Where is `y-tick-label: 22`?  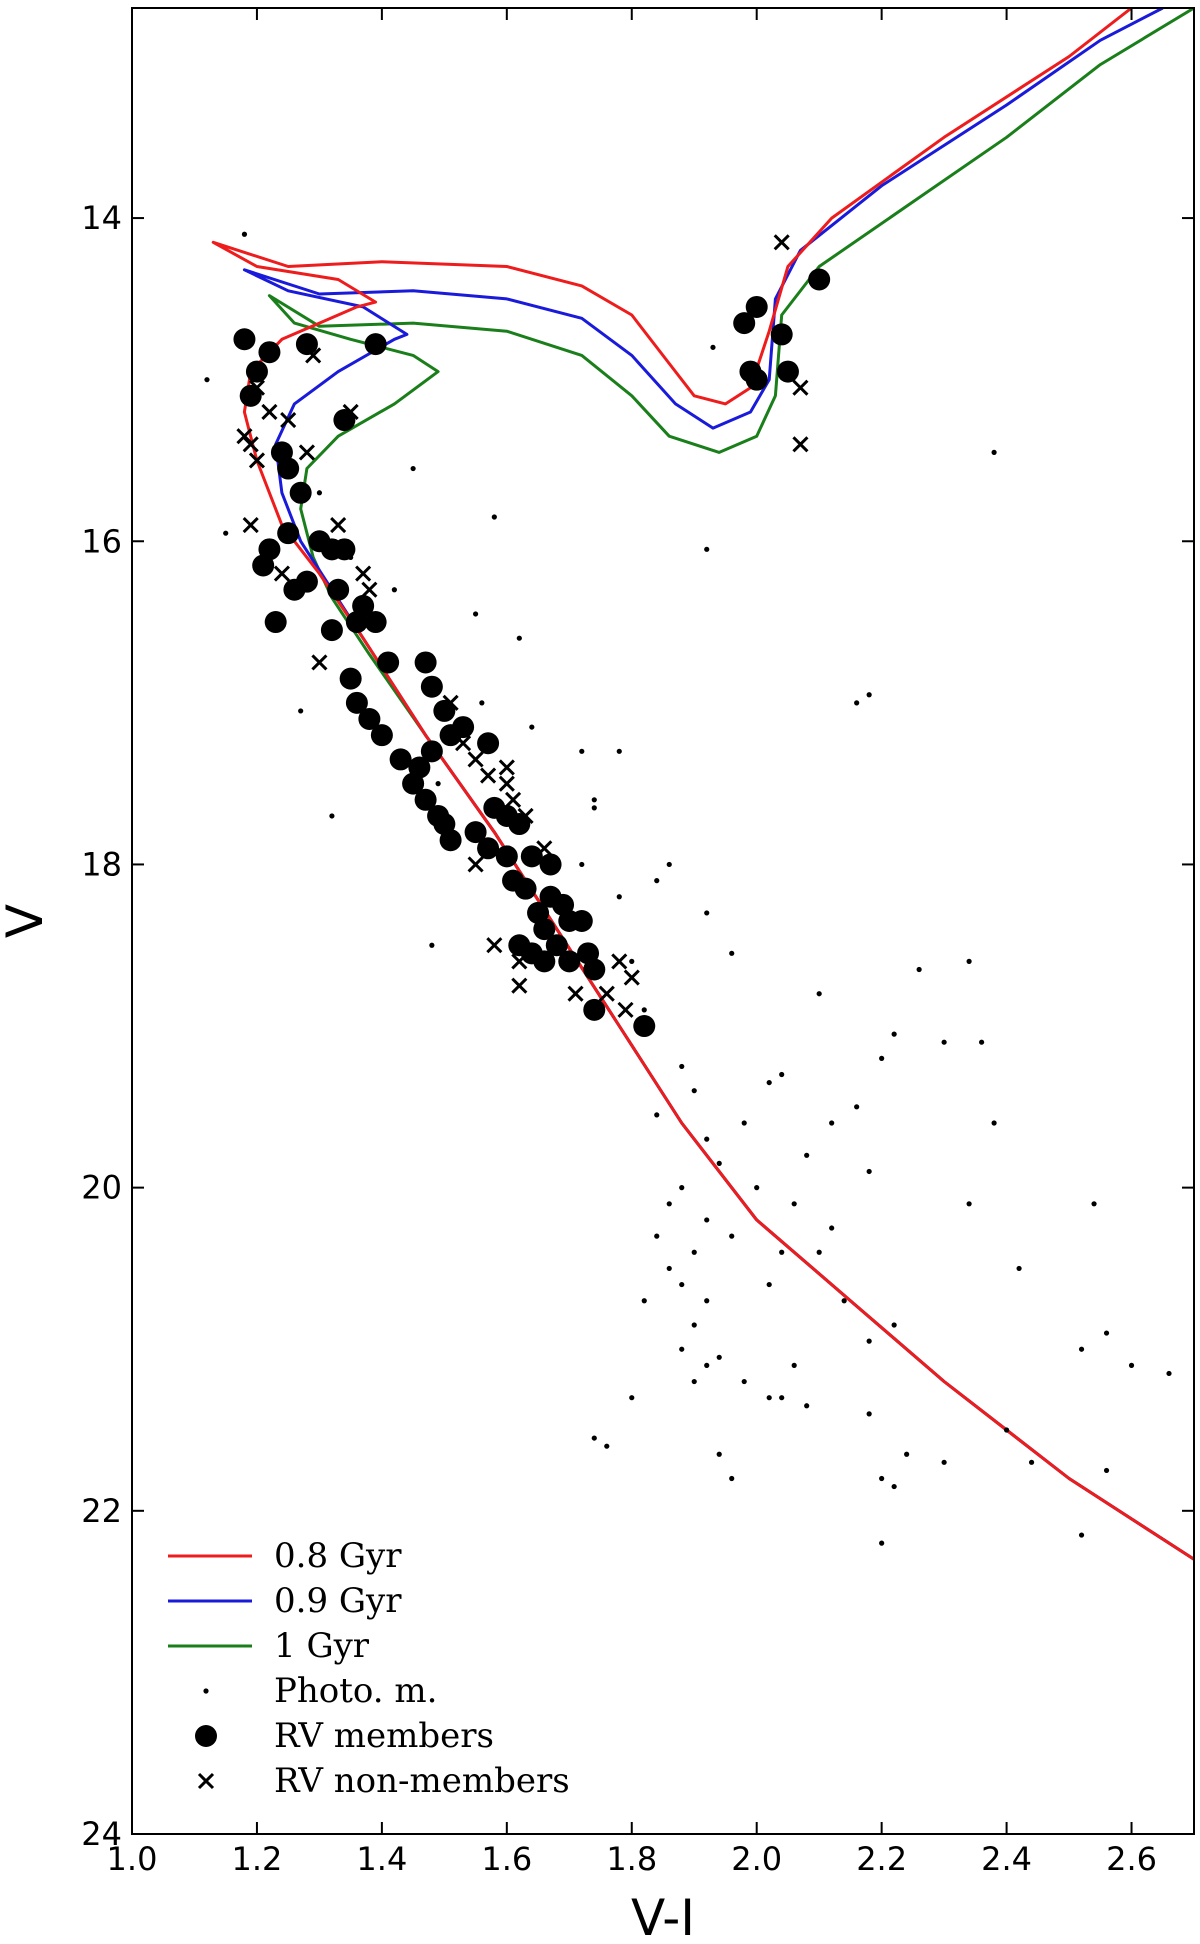
y-tick-label: 22 is located at coordinates (101, 1511).